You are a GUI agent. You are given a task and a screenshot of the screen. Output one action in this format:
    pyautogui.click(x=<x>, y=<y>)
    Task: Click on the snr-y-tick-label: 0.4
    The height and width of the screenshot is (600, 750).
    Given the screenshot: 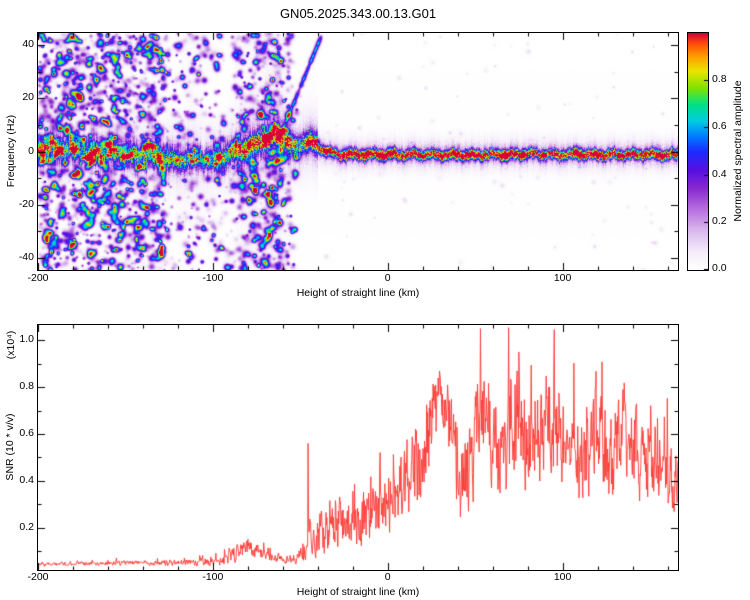 What is the action you would take?
    pyautogui.click(x=26, y=479)
    